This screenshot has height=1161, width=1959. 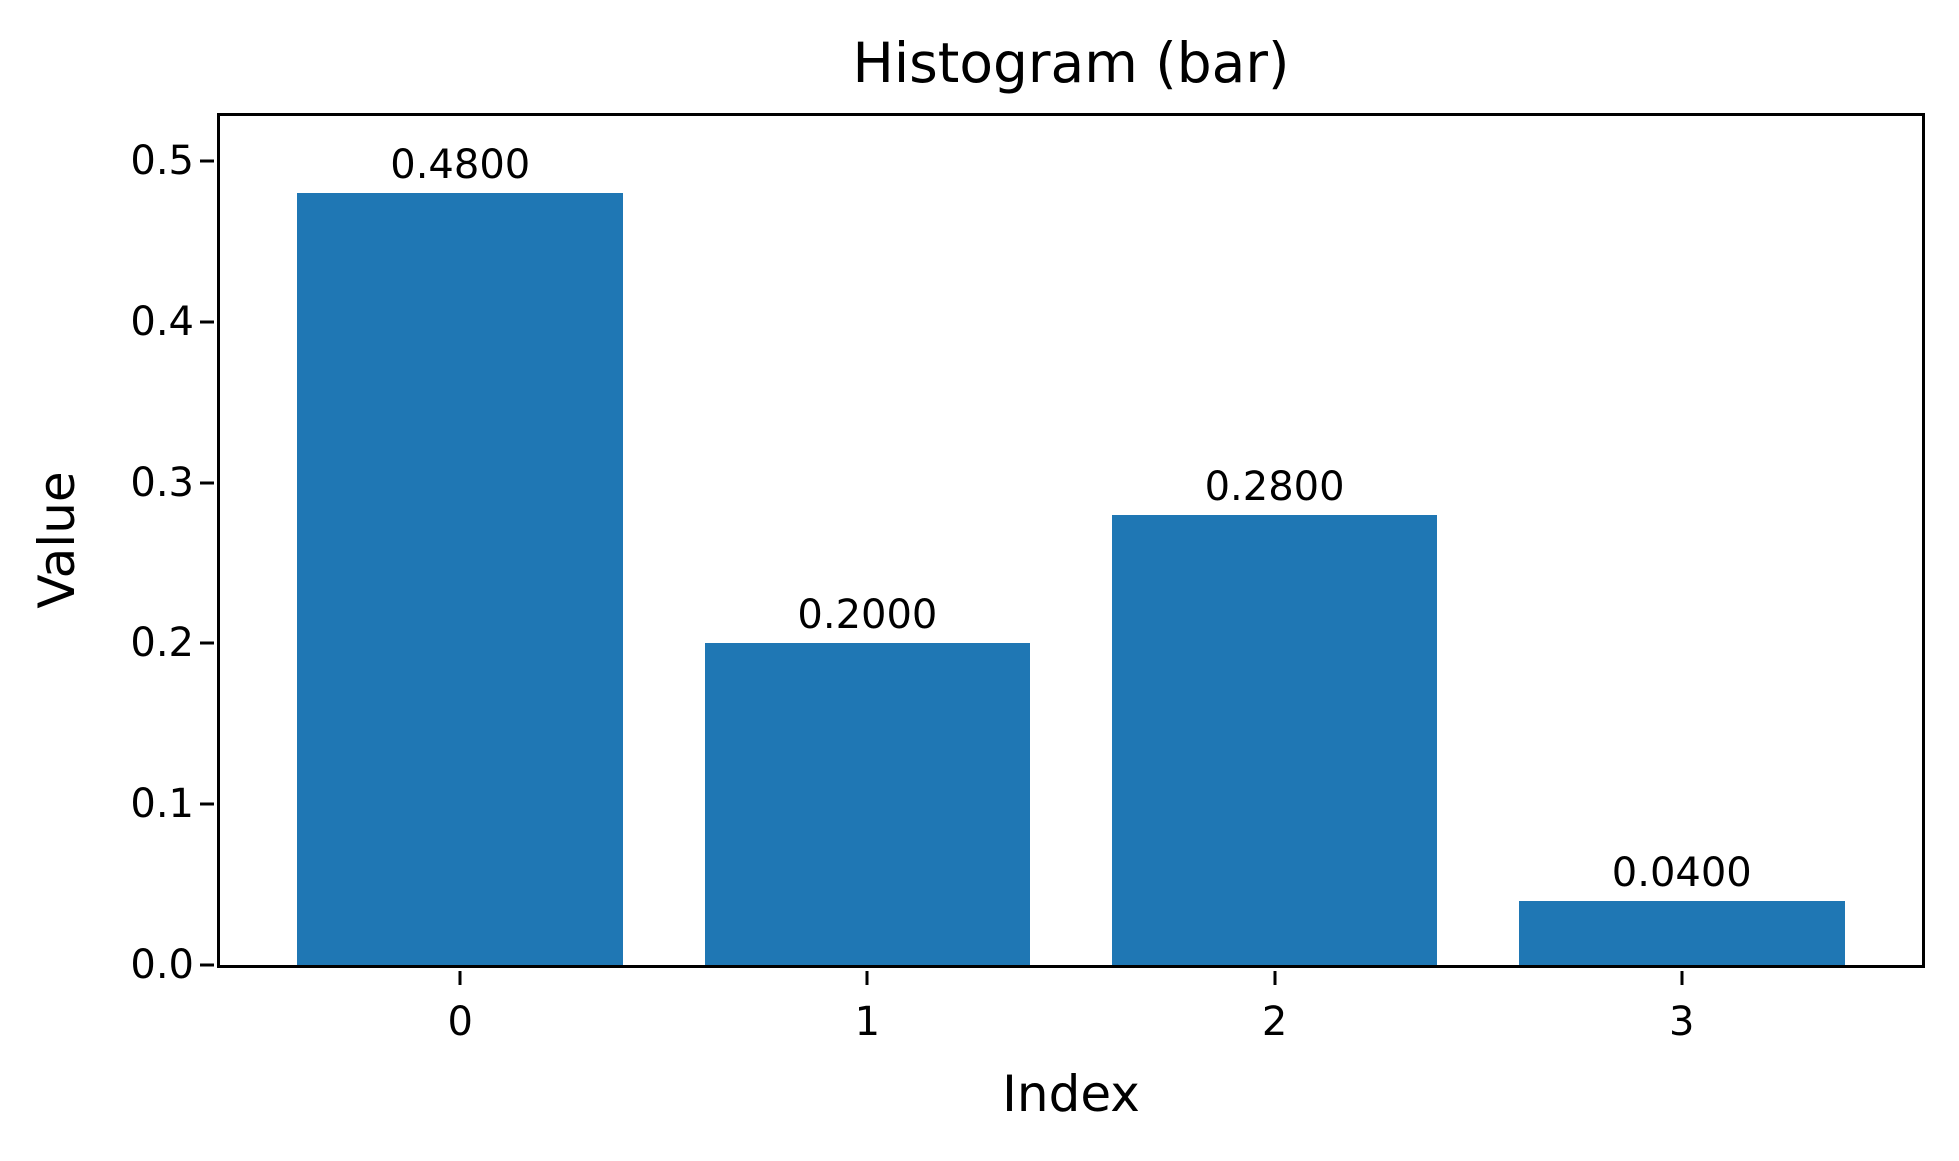 I want to click on x-tick-label: 0, so click(x=460, y=1022).